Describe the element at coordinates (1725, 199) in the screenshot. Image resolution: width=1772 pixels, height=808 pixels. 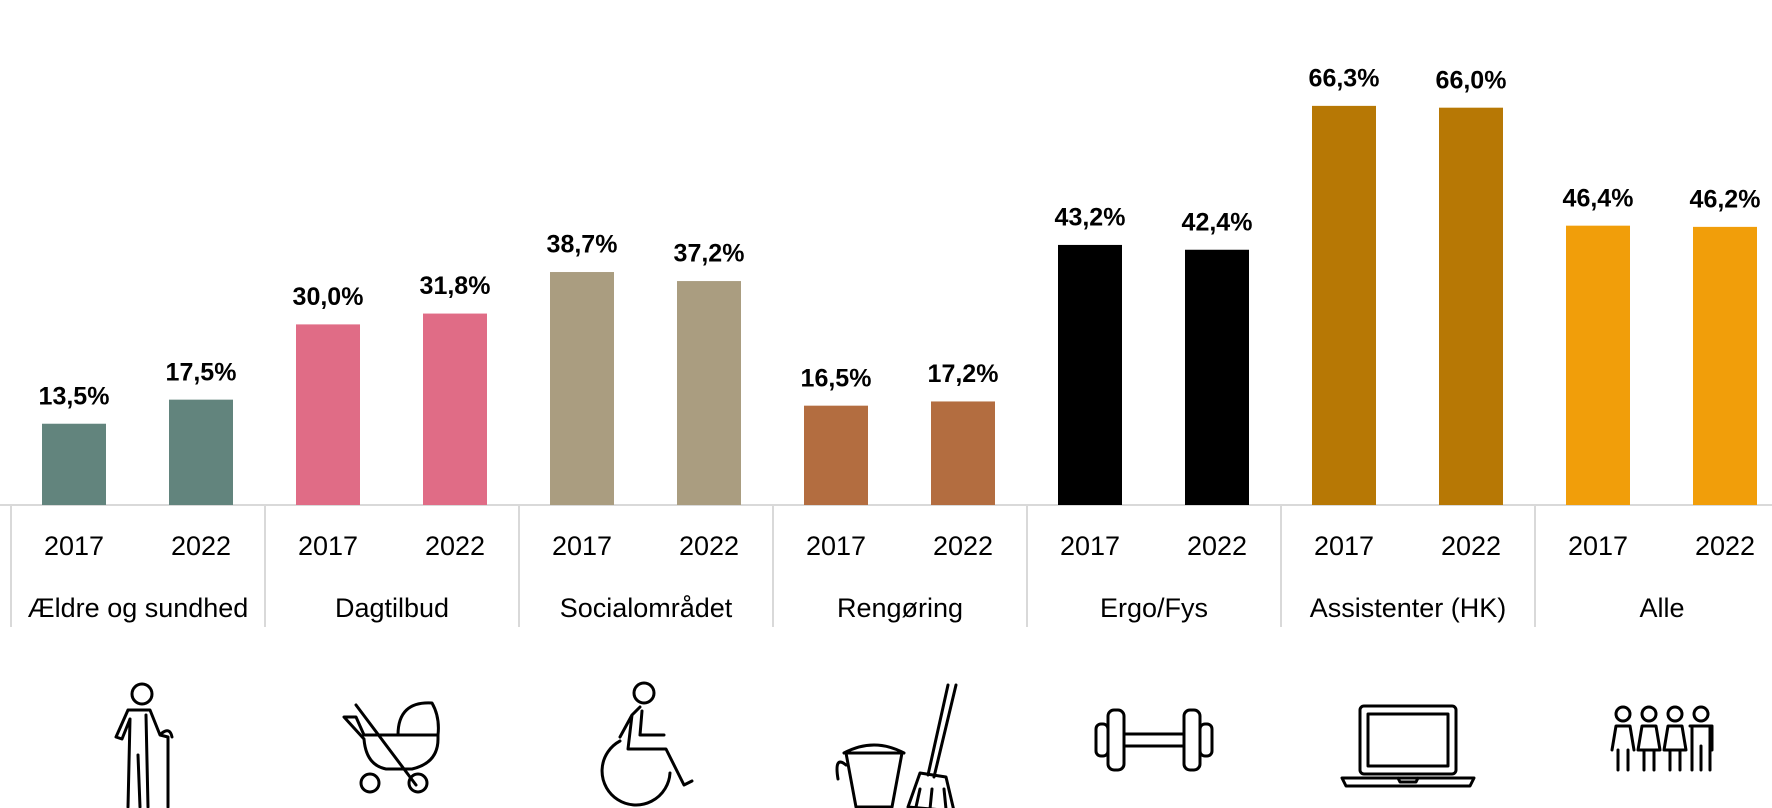
I see `value-label: 46,2%` at that location.